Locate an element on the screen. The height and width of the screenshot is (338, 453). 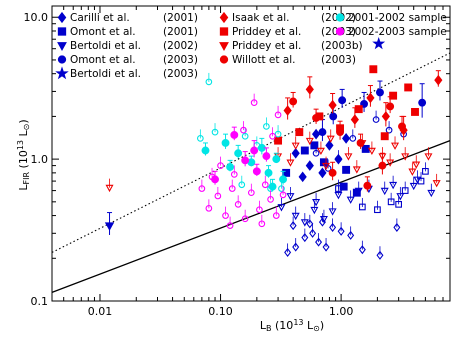
x-tick-label: 1.00 is located at coordinates (341, 311).